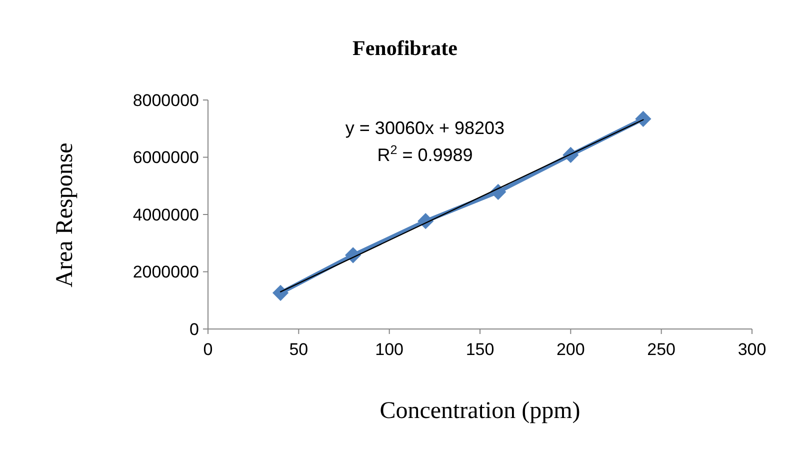  What do you see at coordinates (194, 329) in the screenshot?
I see `y-tick-label: 0` at bounding box center [194, 329].